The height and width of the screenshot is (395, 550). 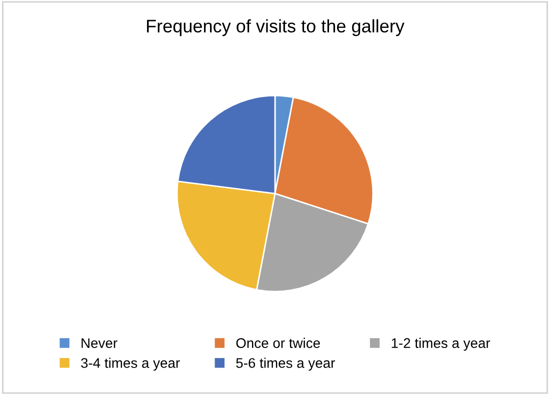 What do you see at coordinates (285, 364) in the screenshot?
I see `legend-label: 5-6 times a year` at bounding box center [285, 364].